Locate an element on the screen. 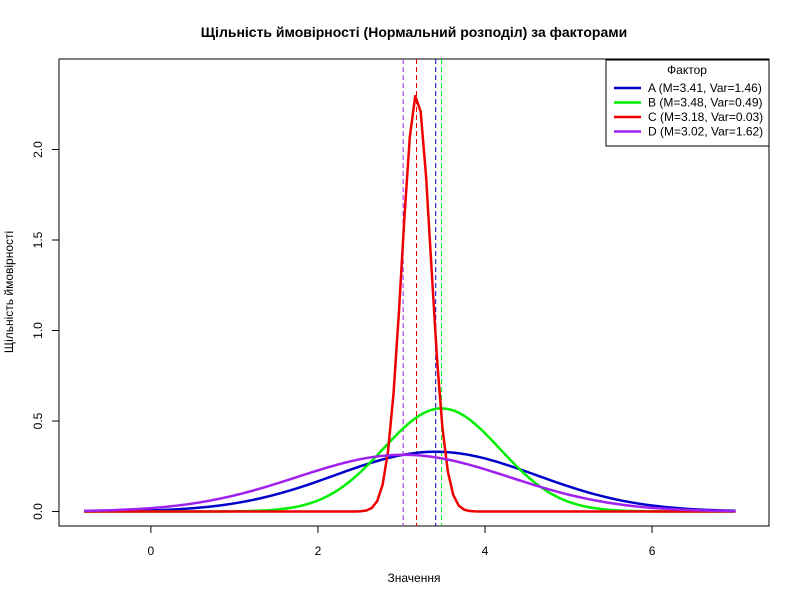 The height and width of the screenshot is (600, 800). x-tick-label: 0 is located at coordinates (151, 551).